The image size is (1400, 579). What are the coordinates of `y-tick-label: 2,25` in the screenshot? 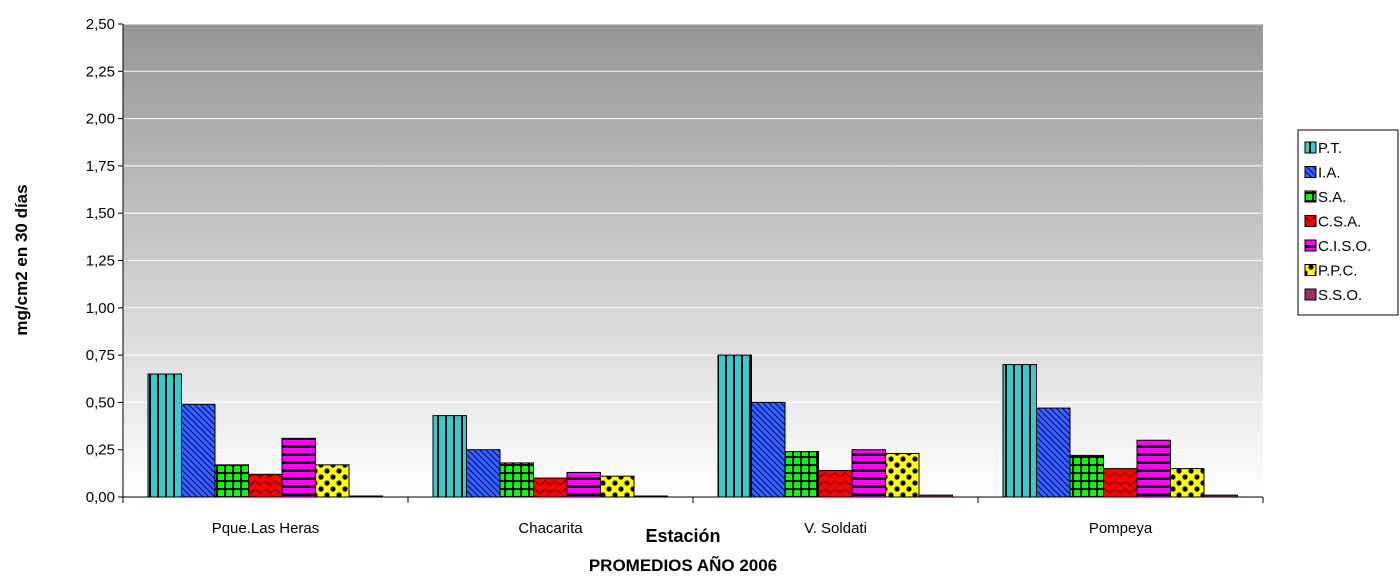 It's located at (100, 71).